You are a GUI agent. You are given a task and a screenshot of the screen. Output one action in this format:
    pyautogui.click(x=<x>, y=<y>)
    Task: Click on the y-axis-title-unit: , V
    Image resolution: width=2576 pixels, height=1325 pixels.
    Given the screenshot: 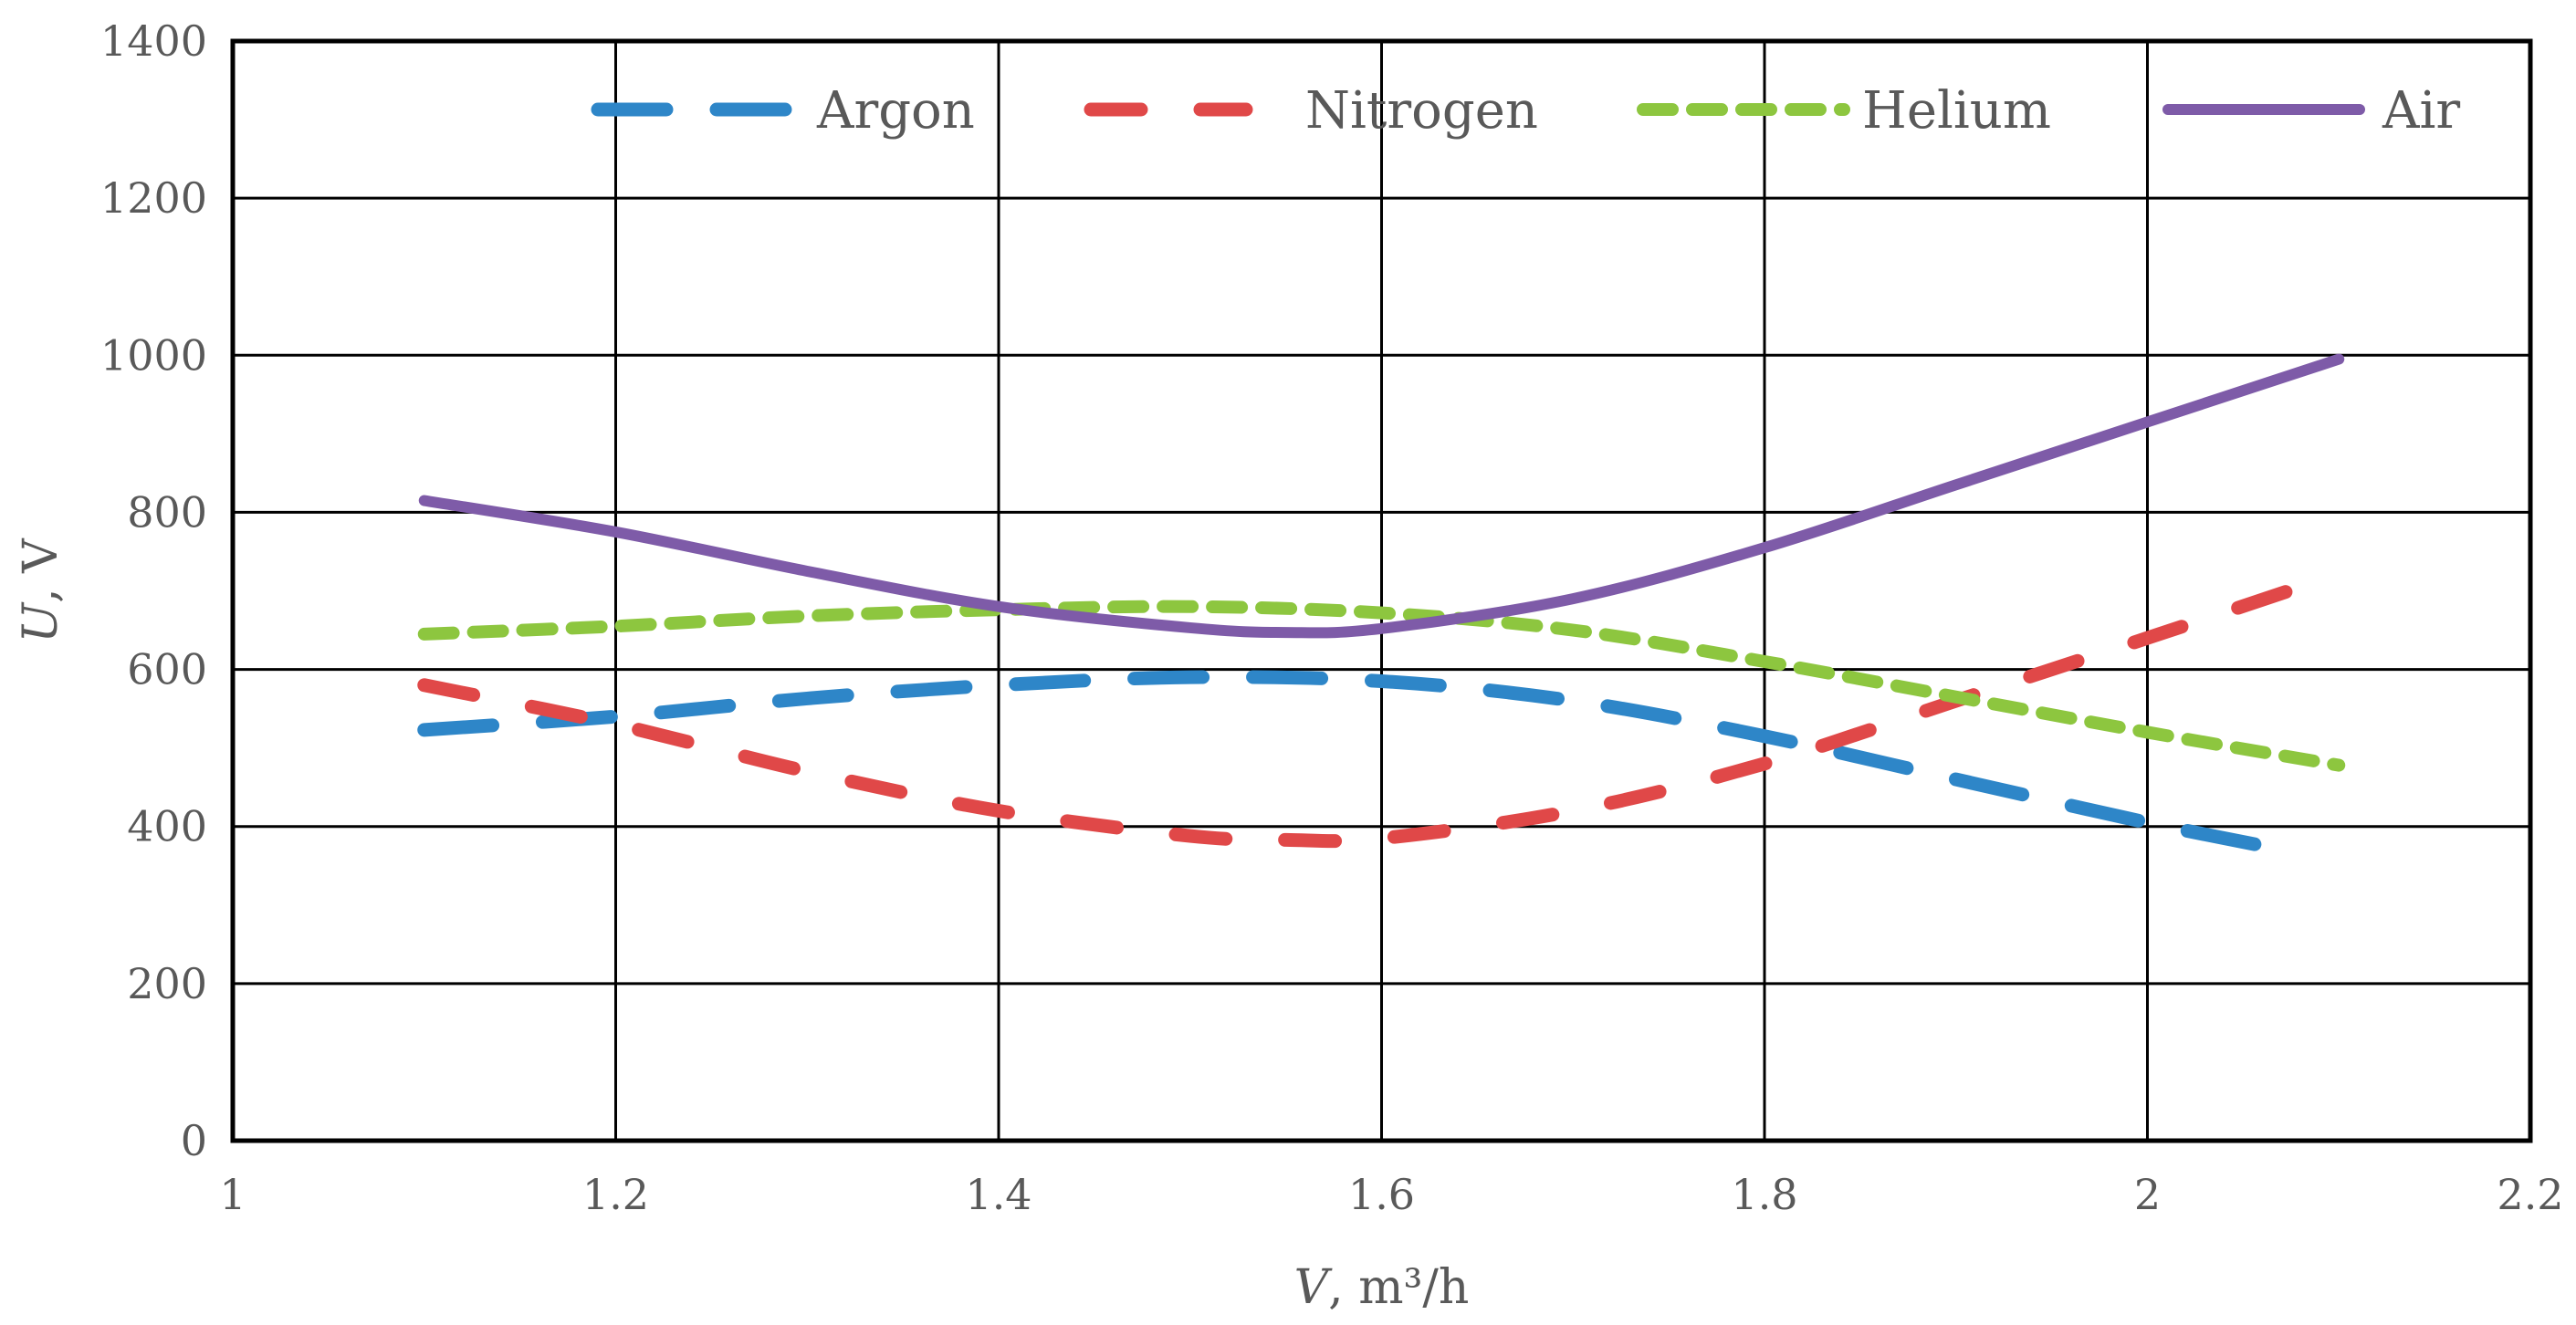 What is the action you would take?
    pyautogui.click(x=41, y=570)
    